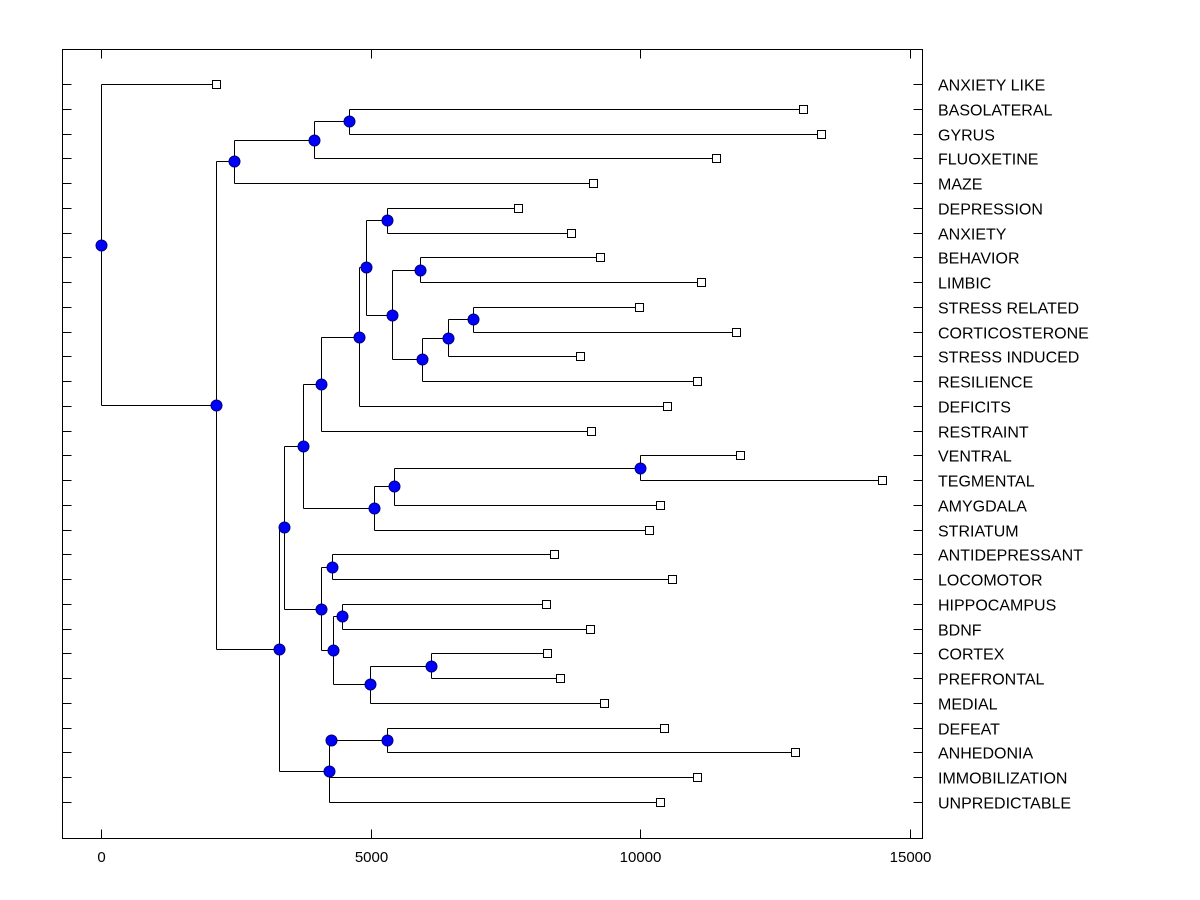 The width and height of the screenshot is (1200, 900). Describe the element at coordinates (1010, 556) in the screenshot. I see `leaf-label: ANTIDEPRESSANT` at that location.